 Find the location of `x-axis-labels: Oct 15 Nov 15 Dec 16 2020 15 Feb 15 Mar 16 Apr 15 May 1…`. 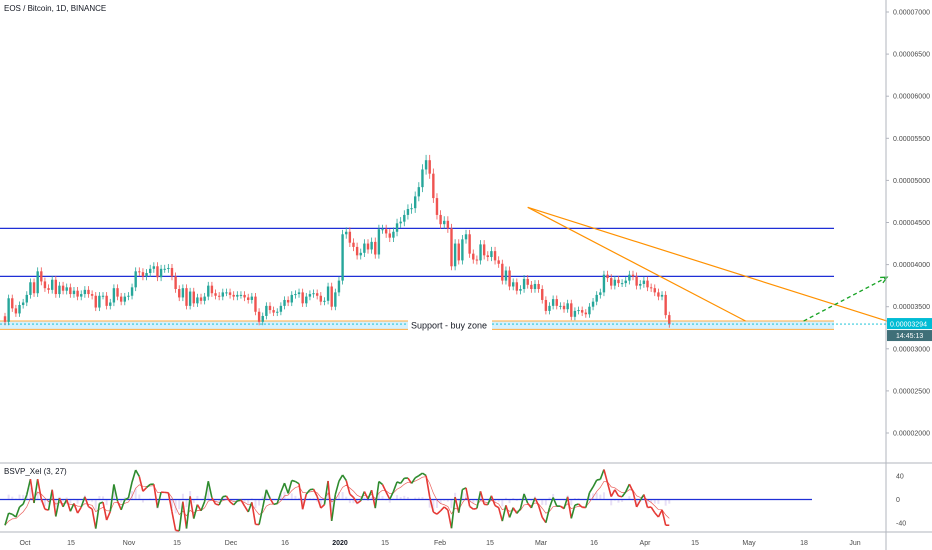

x-axis-labels: Oct 15 Nov 15 Dec 16 2020 15 Feb 15 Mar 16 Apr 15 May 1… is located at coordinates (440, 543).